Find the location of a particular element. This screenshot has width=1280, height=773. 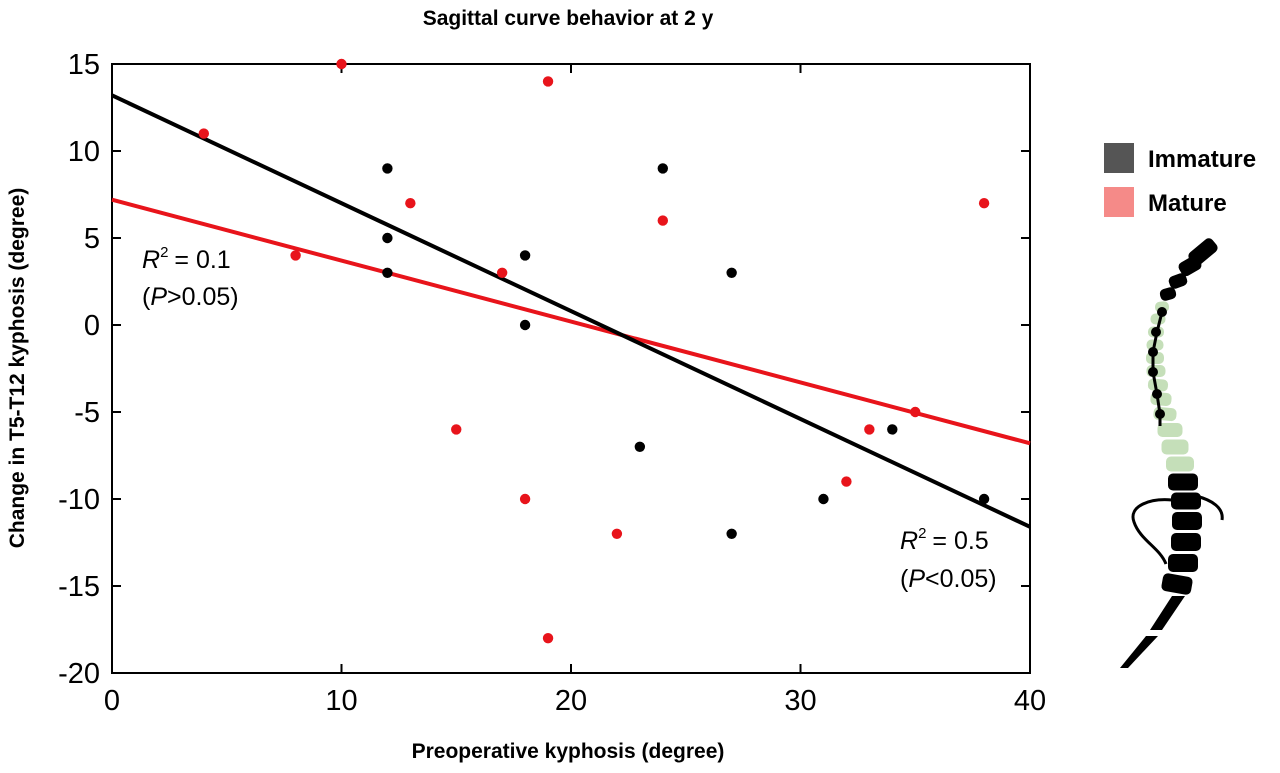

y-tick-label: 10 is located at coordinates (84, 152).